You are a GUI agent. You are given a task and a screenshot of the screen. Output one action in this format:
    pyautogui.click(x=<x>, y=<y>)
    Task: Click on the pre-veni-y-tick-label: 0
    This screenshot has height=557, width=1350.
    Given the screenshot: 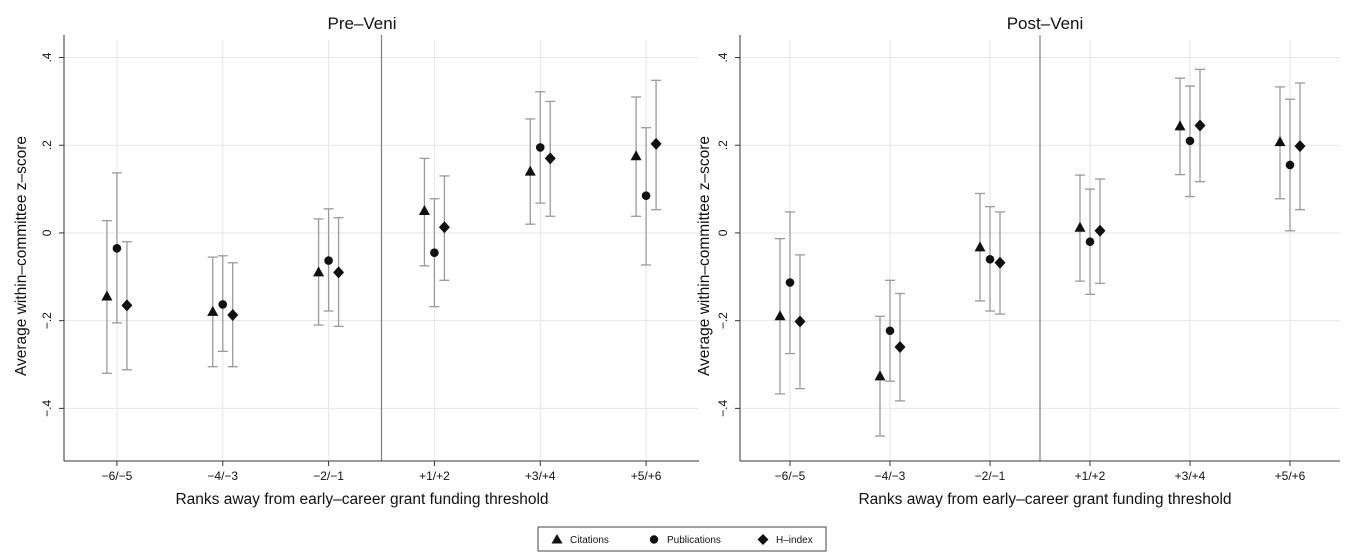 What is the action you would take?
    pyautogui.click(x=47, y=232)
    